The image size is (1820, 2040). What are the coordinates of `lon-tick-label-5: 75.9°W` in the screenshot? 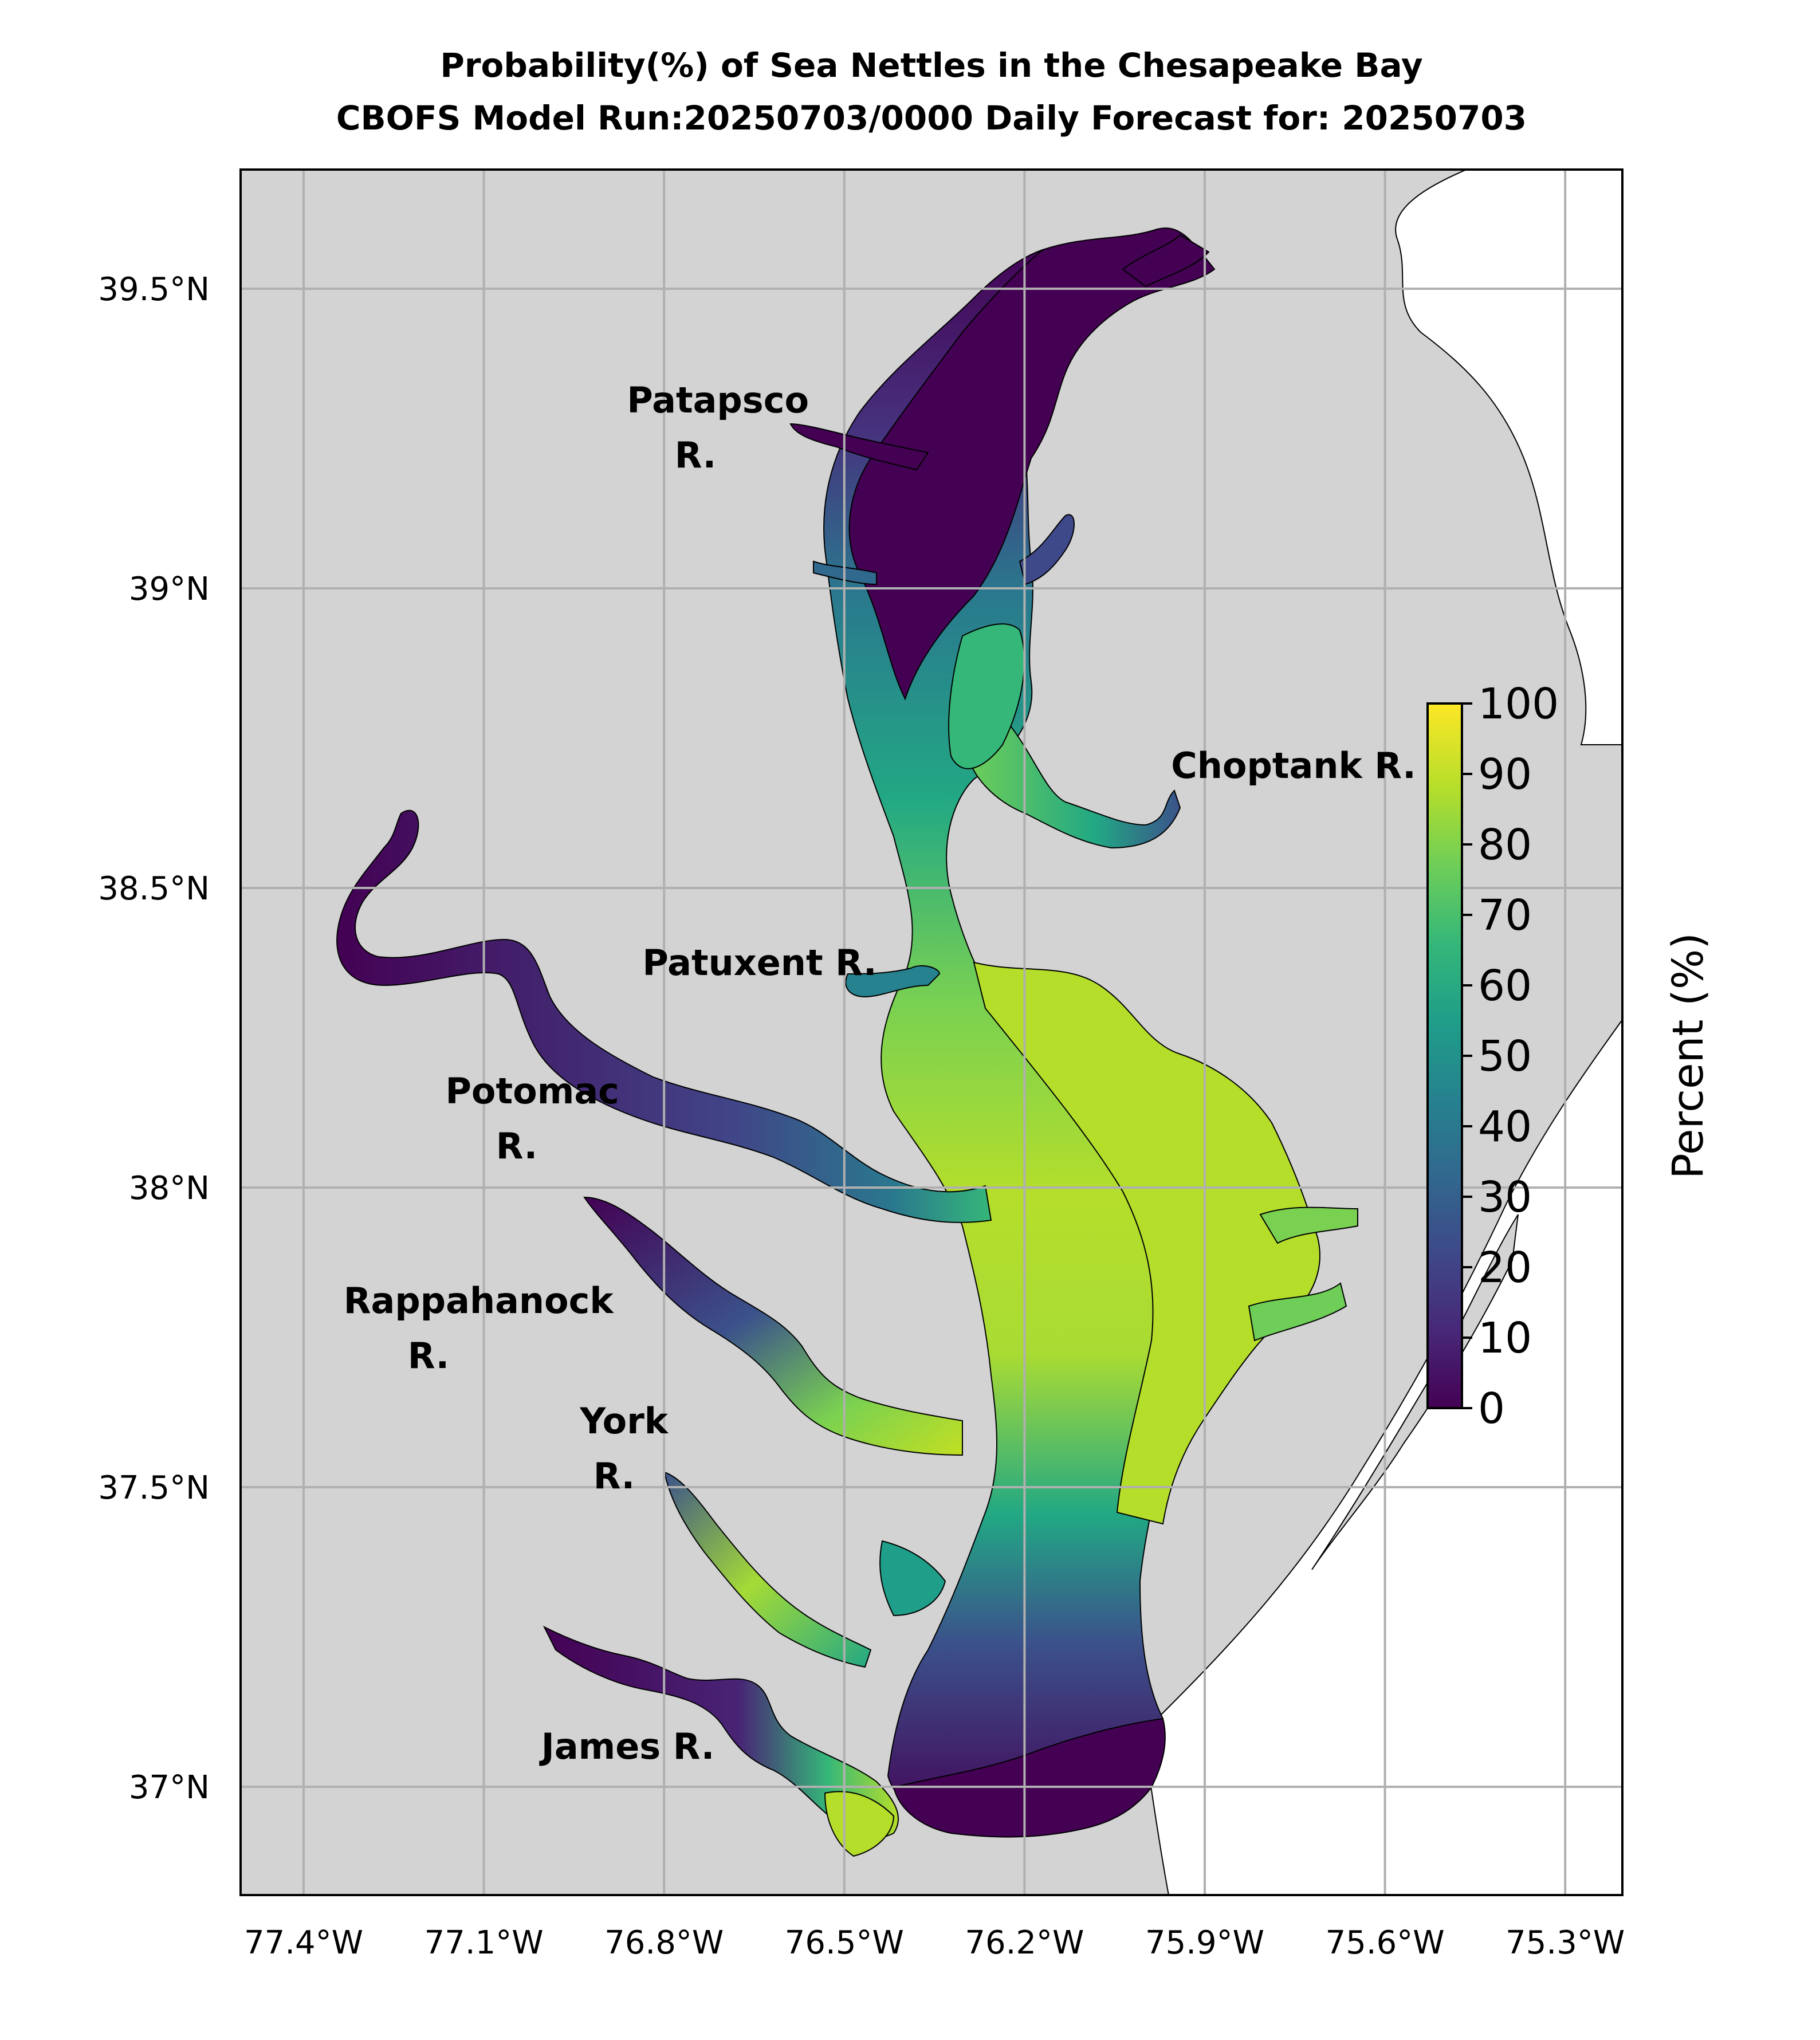 It's located at (1204, 1943).